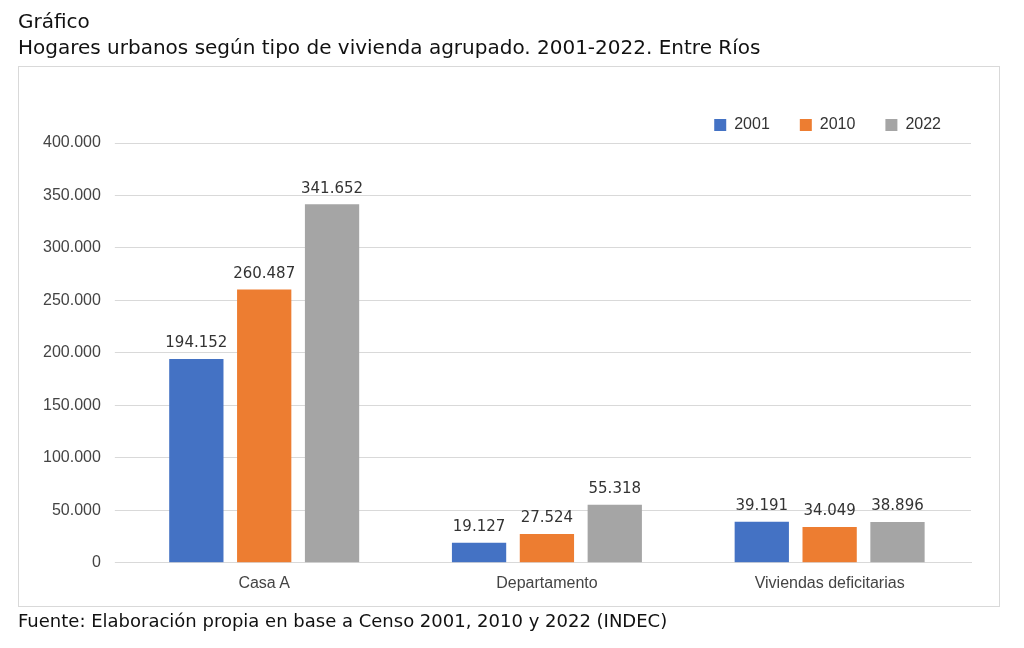 The width and height of the screenshot is (1024, 648). I want to click on y-tick-label: 0, so click(96, 562).